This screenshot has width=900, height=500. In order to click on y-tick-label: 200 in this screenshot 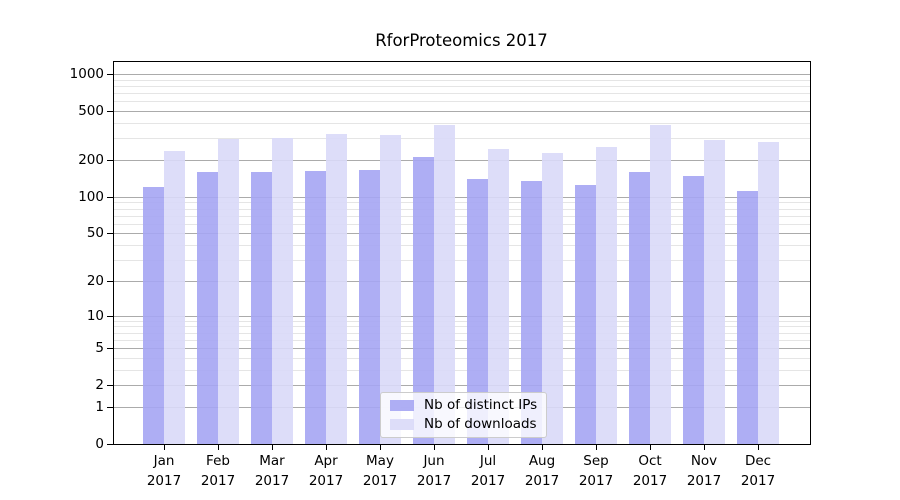, I will do `click(91, 160)`.